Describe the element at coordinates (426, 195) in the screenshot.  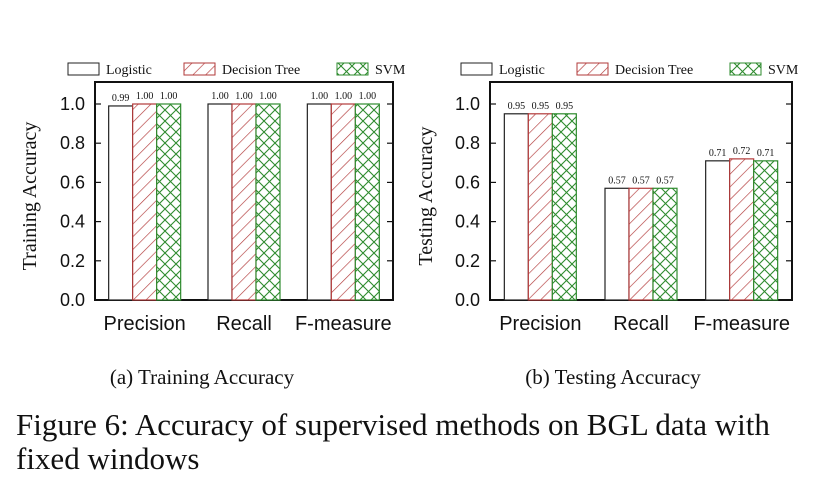
I see `y-axis-label: Testing Accuracy` at that location.